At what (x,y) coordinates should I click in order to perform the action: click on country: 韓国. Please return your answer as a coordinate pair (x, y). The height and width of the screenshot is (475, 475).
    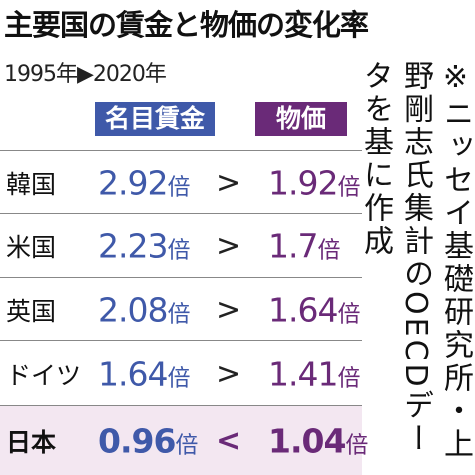
    Looking at the image, I should click on (31, 184).